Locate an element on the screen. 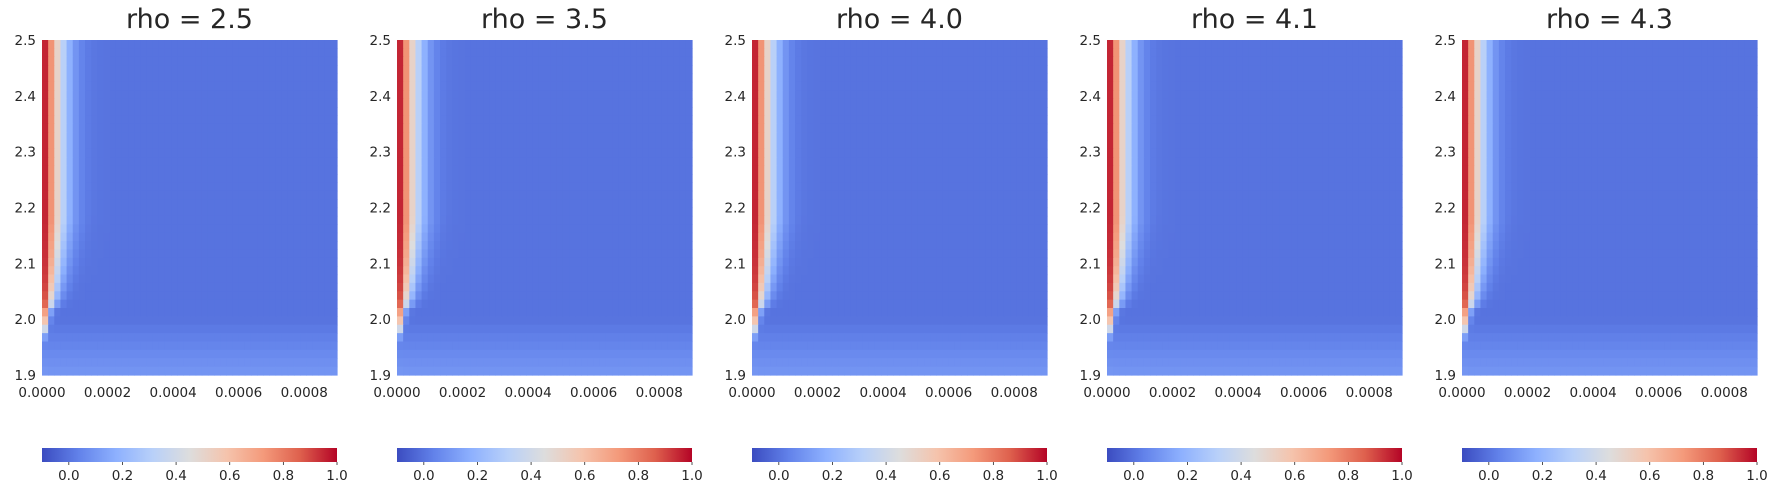 The image size is (1774, 496). x-tick-label: 0.0004 is located at coordinates (527, 393).